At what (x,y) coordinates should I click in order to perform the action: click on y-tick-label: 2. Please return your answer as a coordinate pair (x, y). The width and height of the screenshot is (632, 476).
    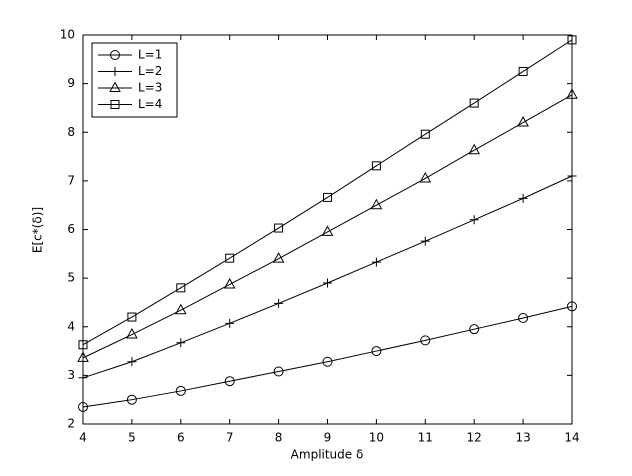
    Looking at the image, I should click on (71, 424).